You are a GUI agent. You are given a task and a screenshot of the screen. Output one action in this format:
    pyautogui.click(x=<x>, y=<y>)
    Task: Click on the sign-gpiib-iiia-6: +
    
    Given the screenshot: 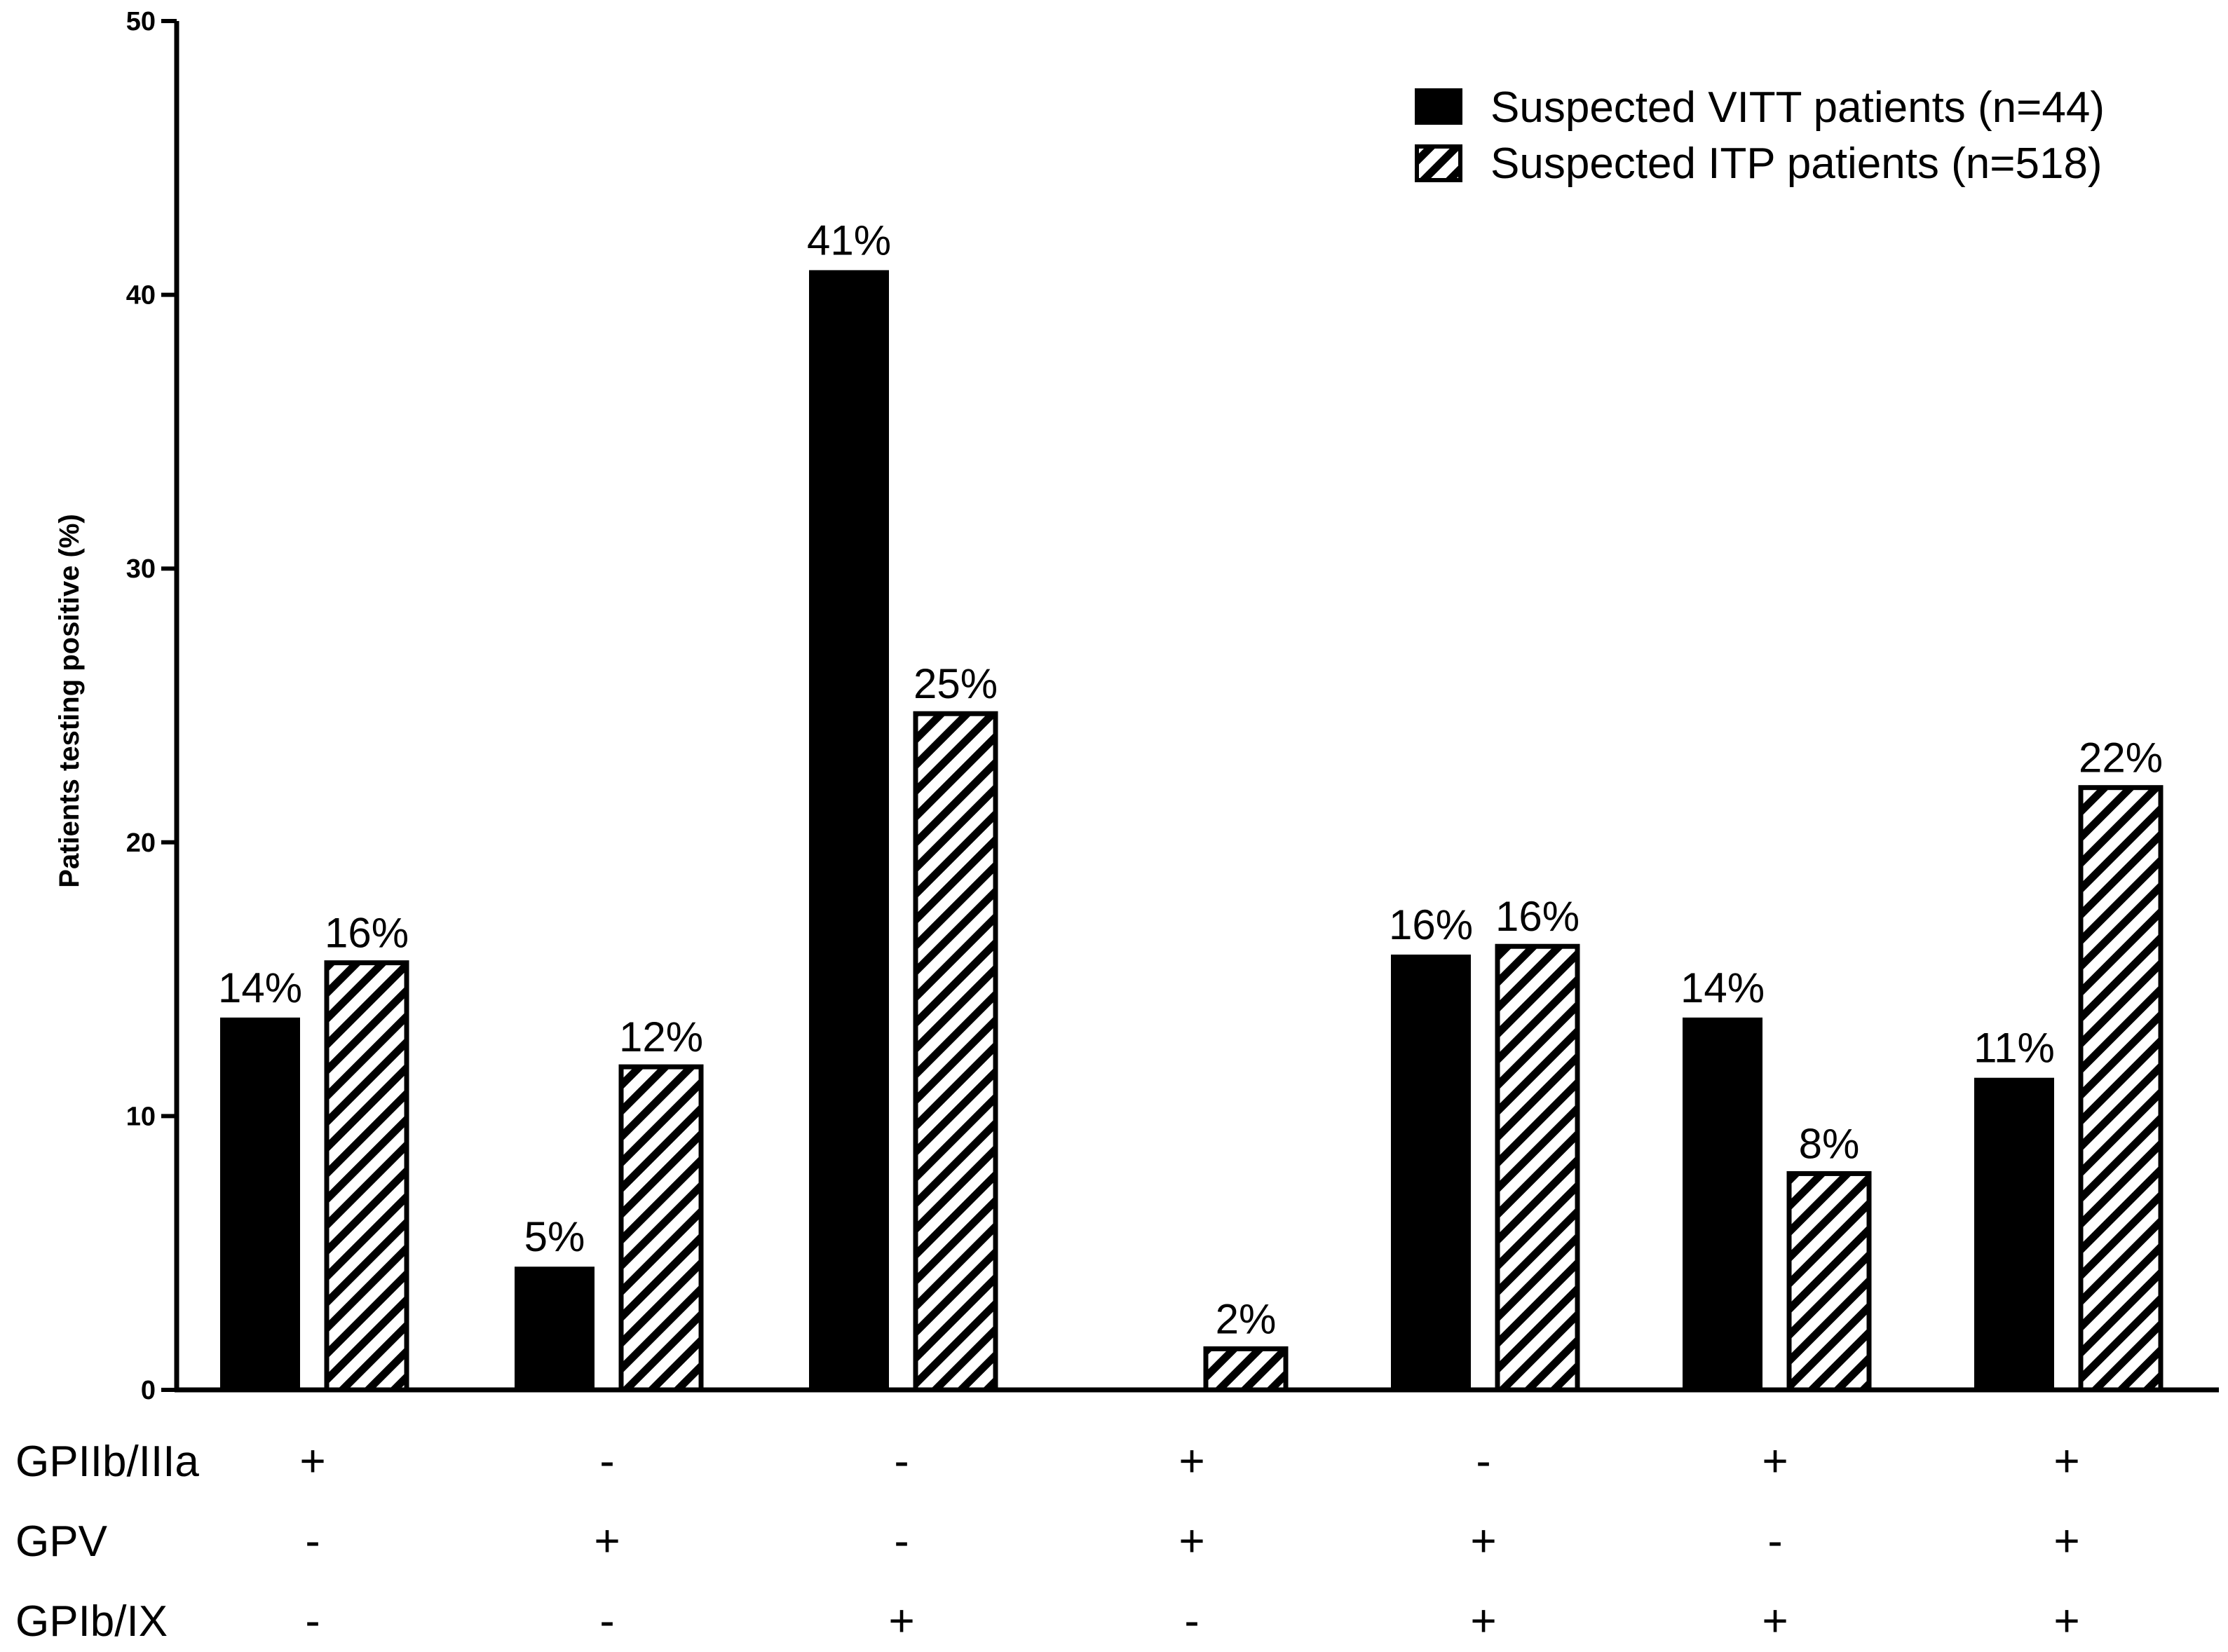 What is the action you would take?
    pyautogui.click(x=2066, y=1460)
    